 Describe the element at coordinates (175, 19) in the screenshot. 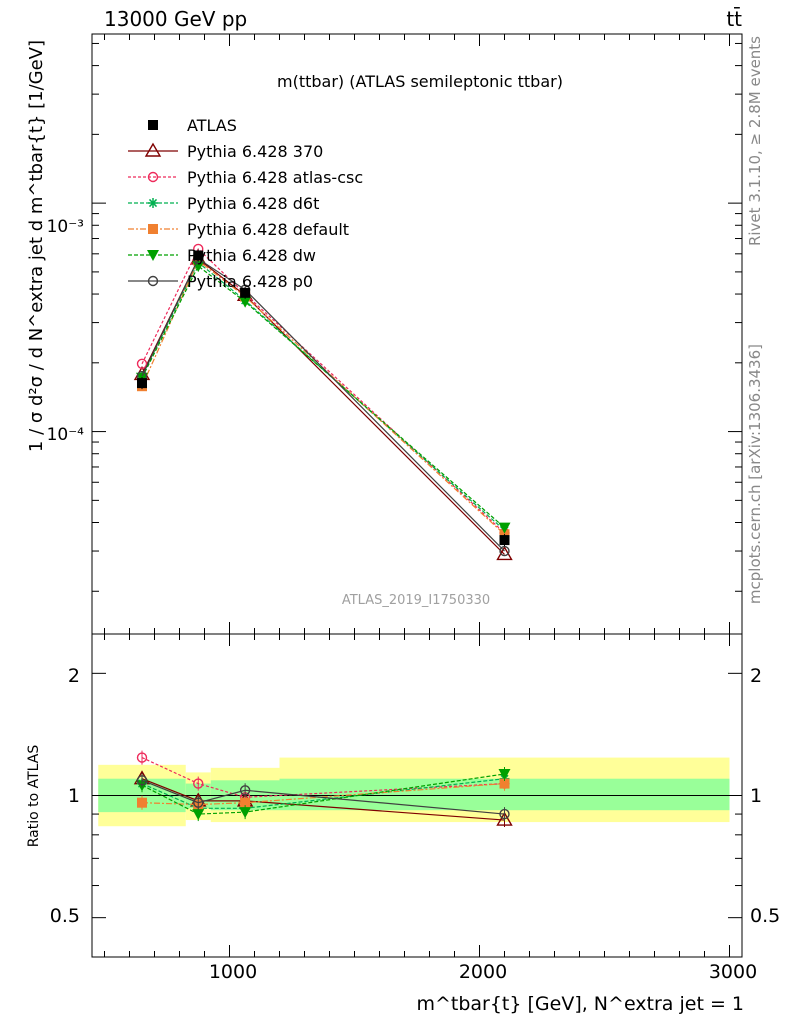

I see `header-energy: 13000 GeV pp` at that location.